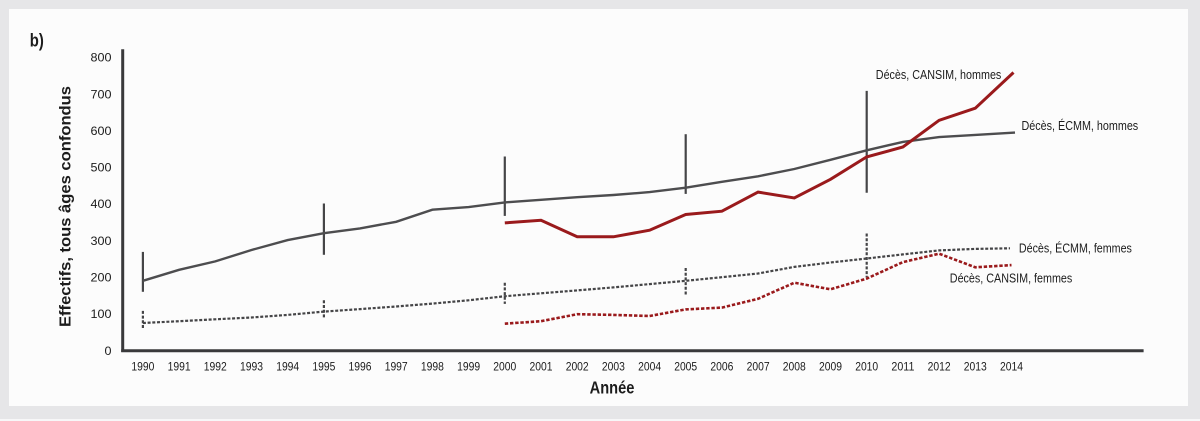  What do you see at coordinates (323, 367) in the screenshot?
I see `svg-text: 1995` at bounding box center [323, 367].